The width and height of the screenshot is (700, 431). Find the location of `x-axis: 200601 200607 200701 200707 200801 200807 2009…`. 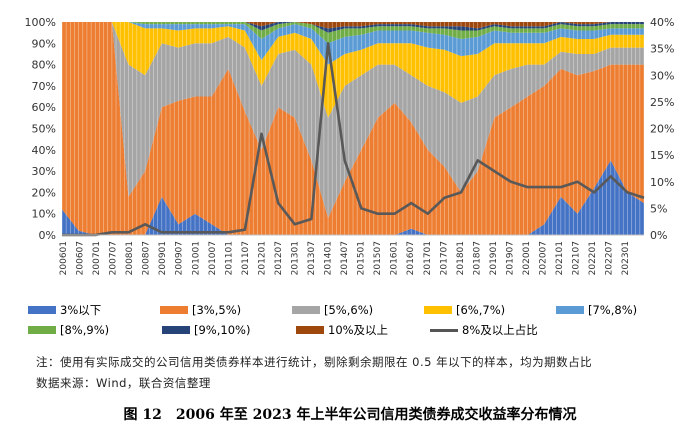

x-axis: 200601 200607 200701 200707 200801 200807 2009… is located at coordinates (351, 254).